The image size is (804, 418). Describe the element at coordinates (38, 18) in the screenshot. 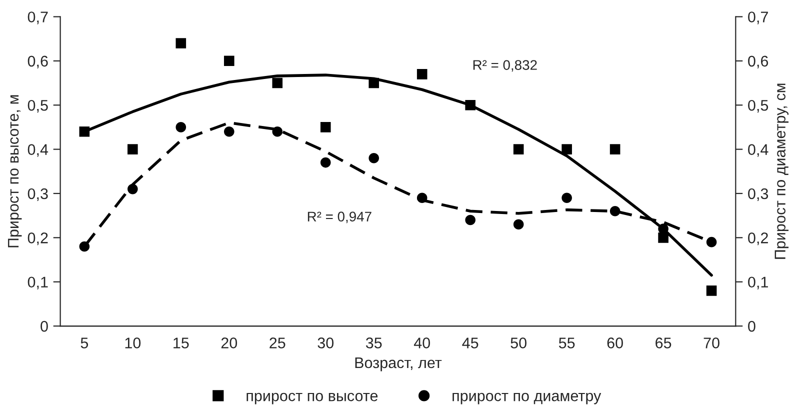

I see `y-tick-label: 0,7` at that location.